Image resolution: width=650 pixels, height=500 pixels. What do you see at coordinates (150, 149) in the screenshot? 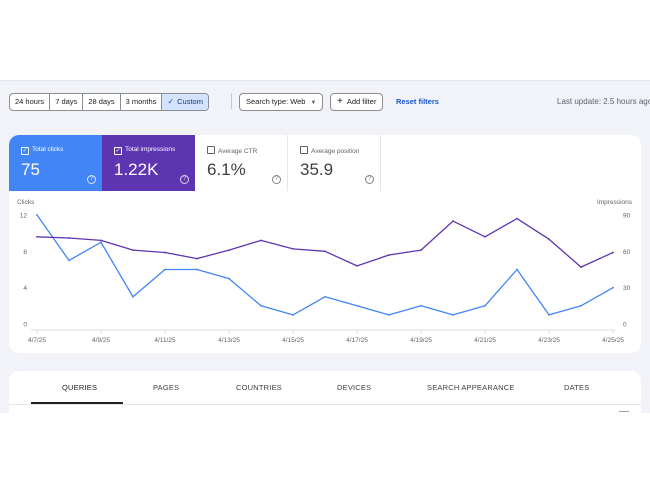
I see `metric-label: Total impressions` at bounding box center [150, 149].